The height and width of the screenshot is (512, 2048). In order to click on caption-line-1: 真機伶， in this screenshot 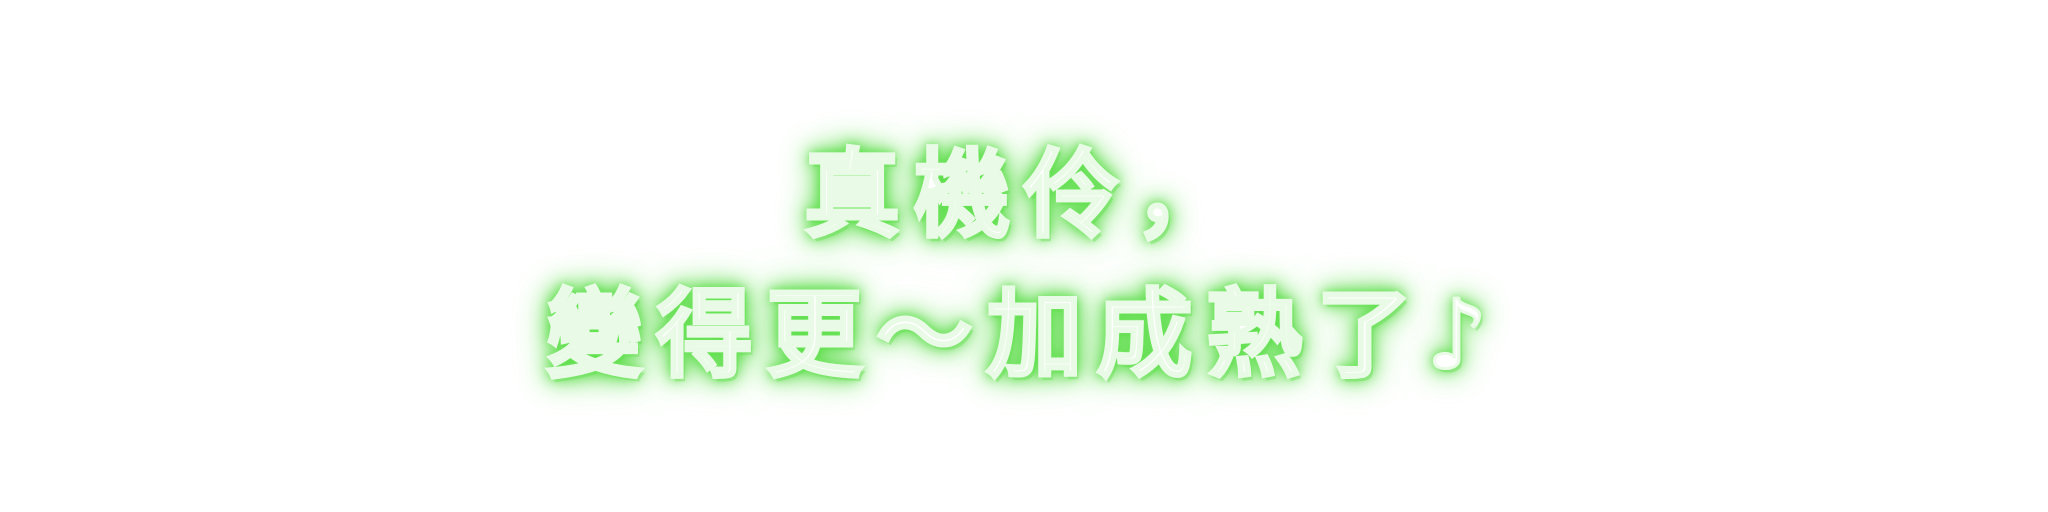, I will do `click(1023, 195)`.